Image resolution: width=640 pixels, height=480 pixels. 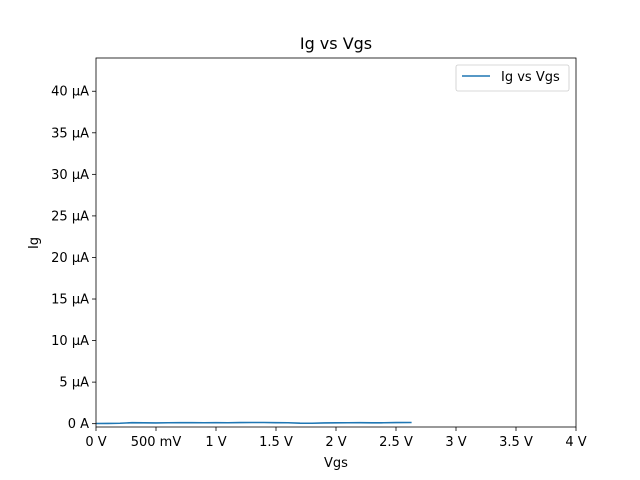 What do you see at coordinates (396, 442) in the screenshot?
I see `x-tick-label: 2.5 V` at bounding box center [396, 442].